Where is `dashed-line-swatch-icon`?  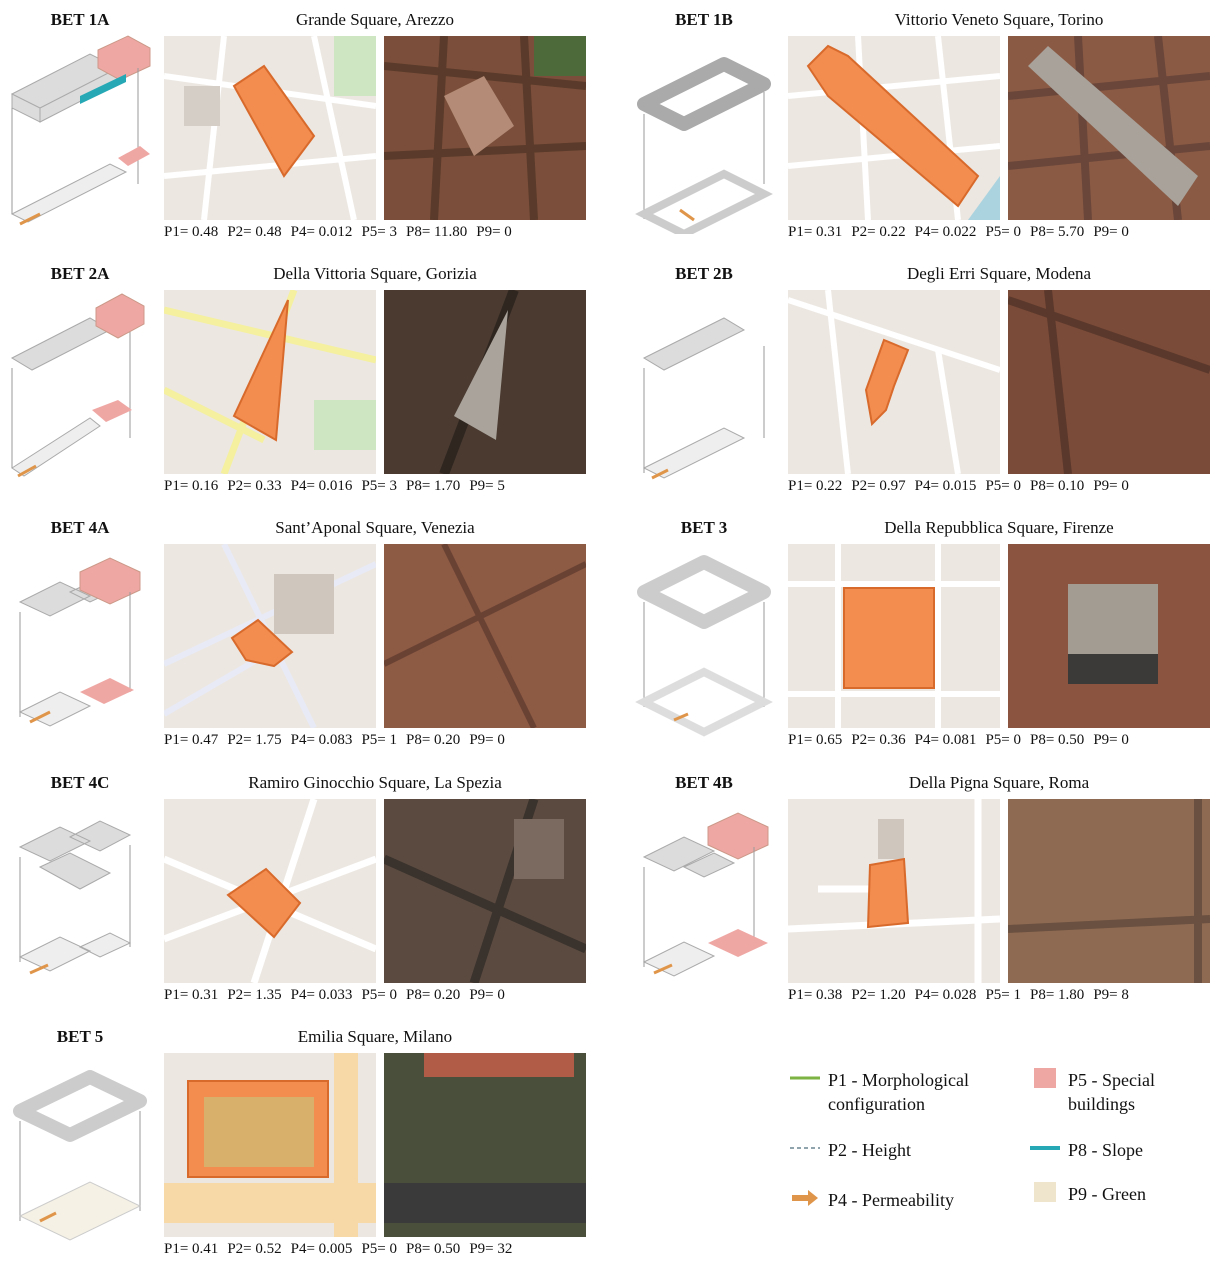 dashed-line-swatch-icon is located at coordinates (805, 1148).